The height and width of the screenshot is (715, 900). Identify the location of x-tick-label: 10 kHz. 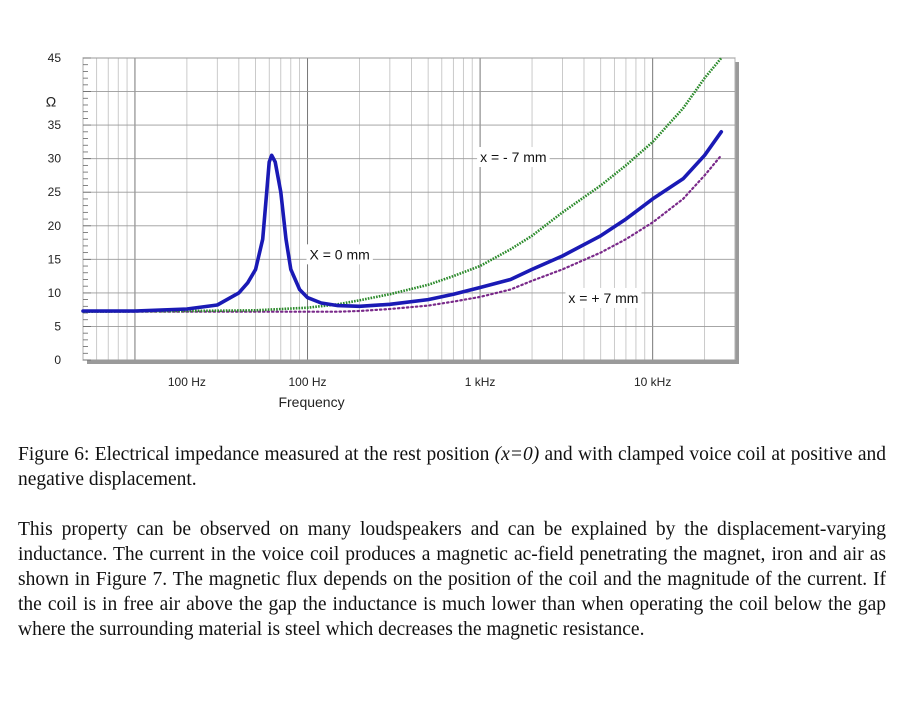
(652, 382).